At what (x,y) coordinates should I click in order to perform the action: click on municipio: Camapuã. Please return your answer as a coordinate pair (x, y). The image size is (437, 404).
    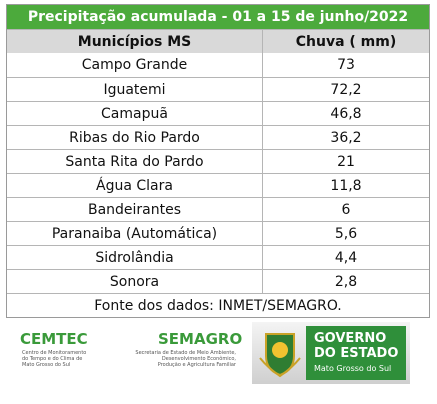
    Looking at the image, I should click on (135, 113).